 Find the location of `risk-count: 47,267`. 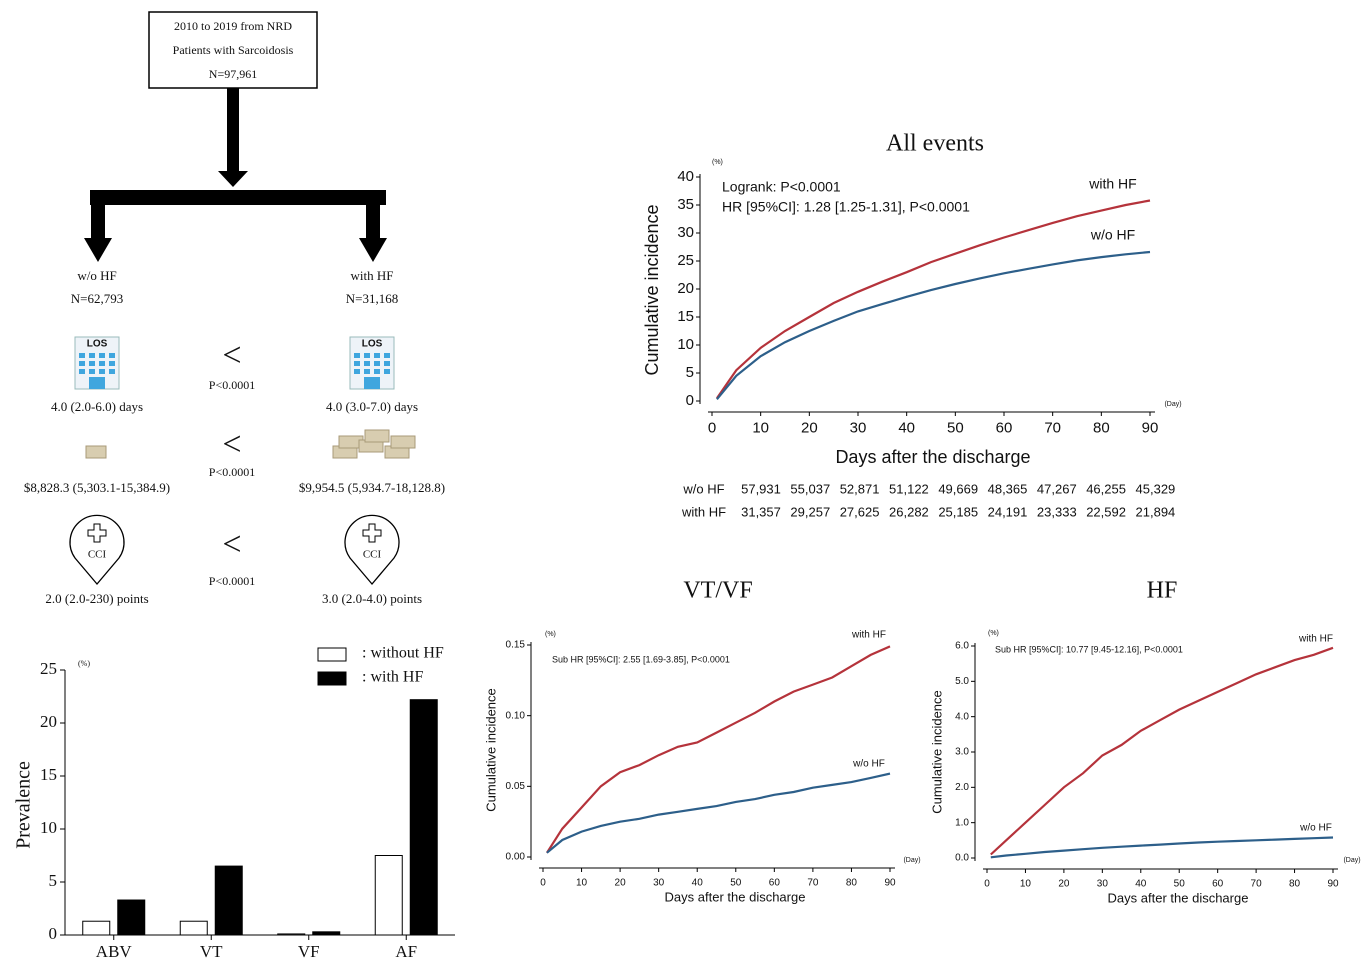

risk-count: 47,267 is located at coordinates (1057, 488).